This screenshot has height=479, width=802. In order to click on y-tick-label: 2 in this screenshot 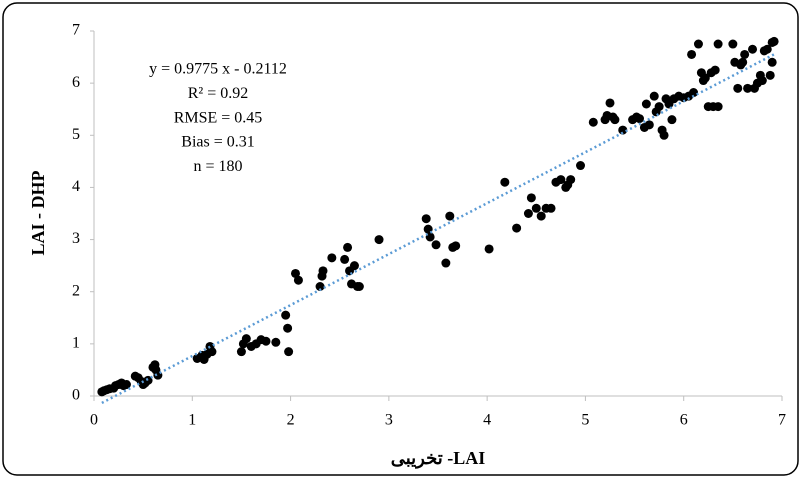, I will do `click(76, 290)`.